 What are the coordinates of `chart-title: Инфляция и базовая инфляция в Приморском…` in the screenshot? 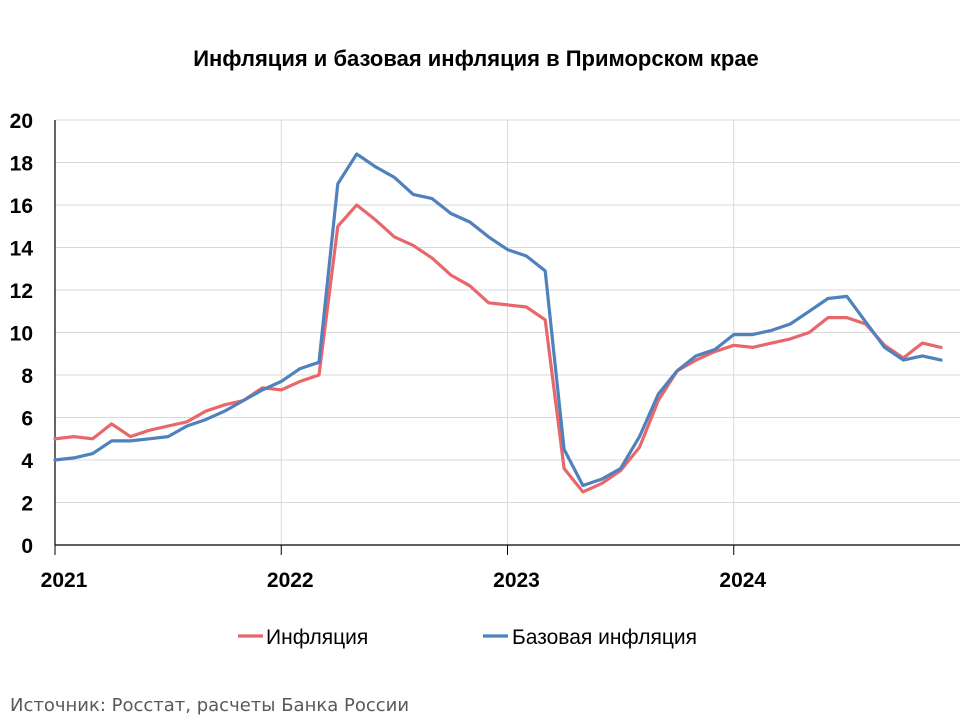 It's located at (476, 58).